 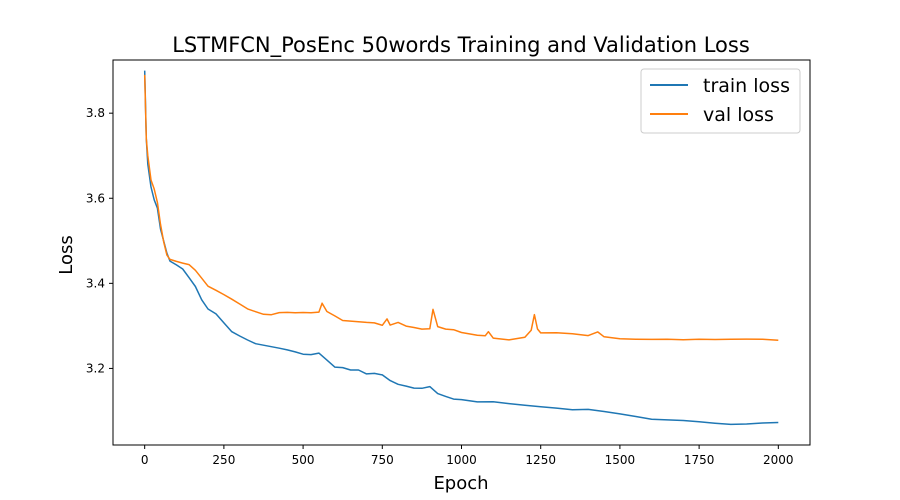 I want to click on x-tick-label: 500, so click(x=303, y=460).